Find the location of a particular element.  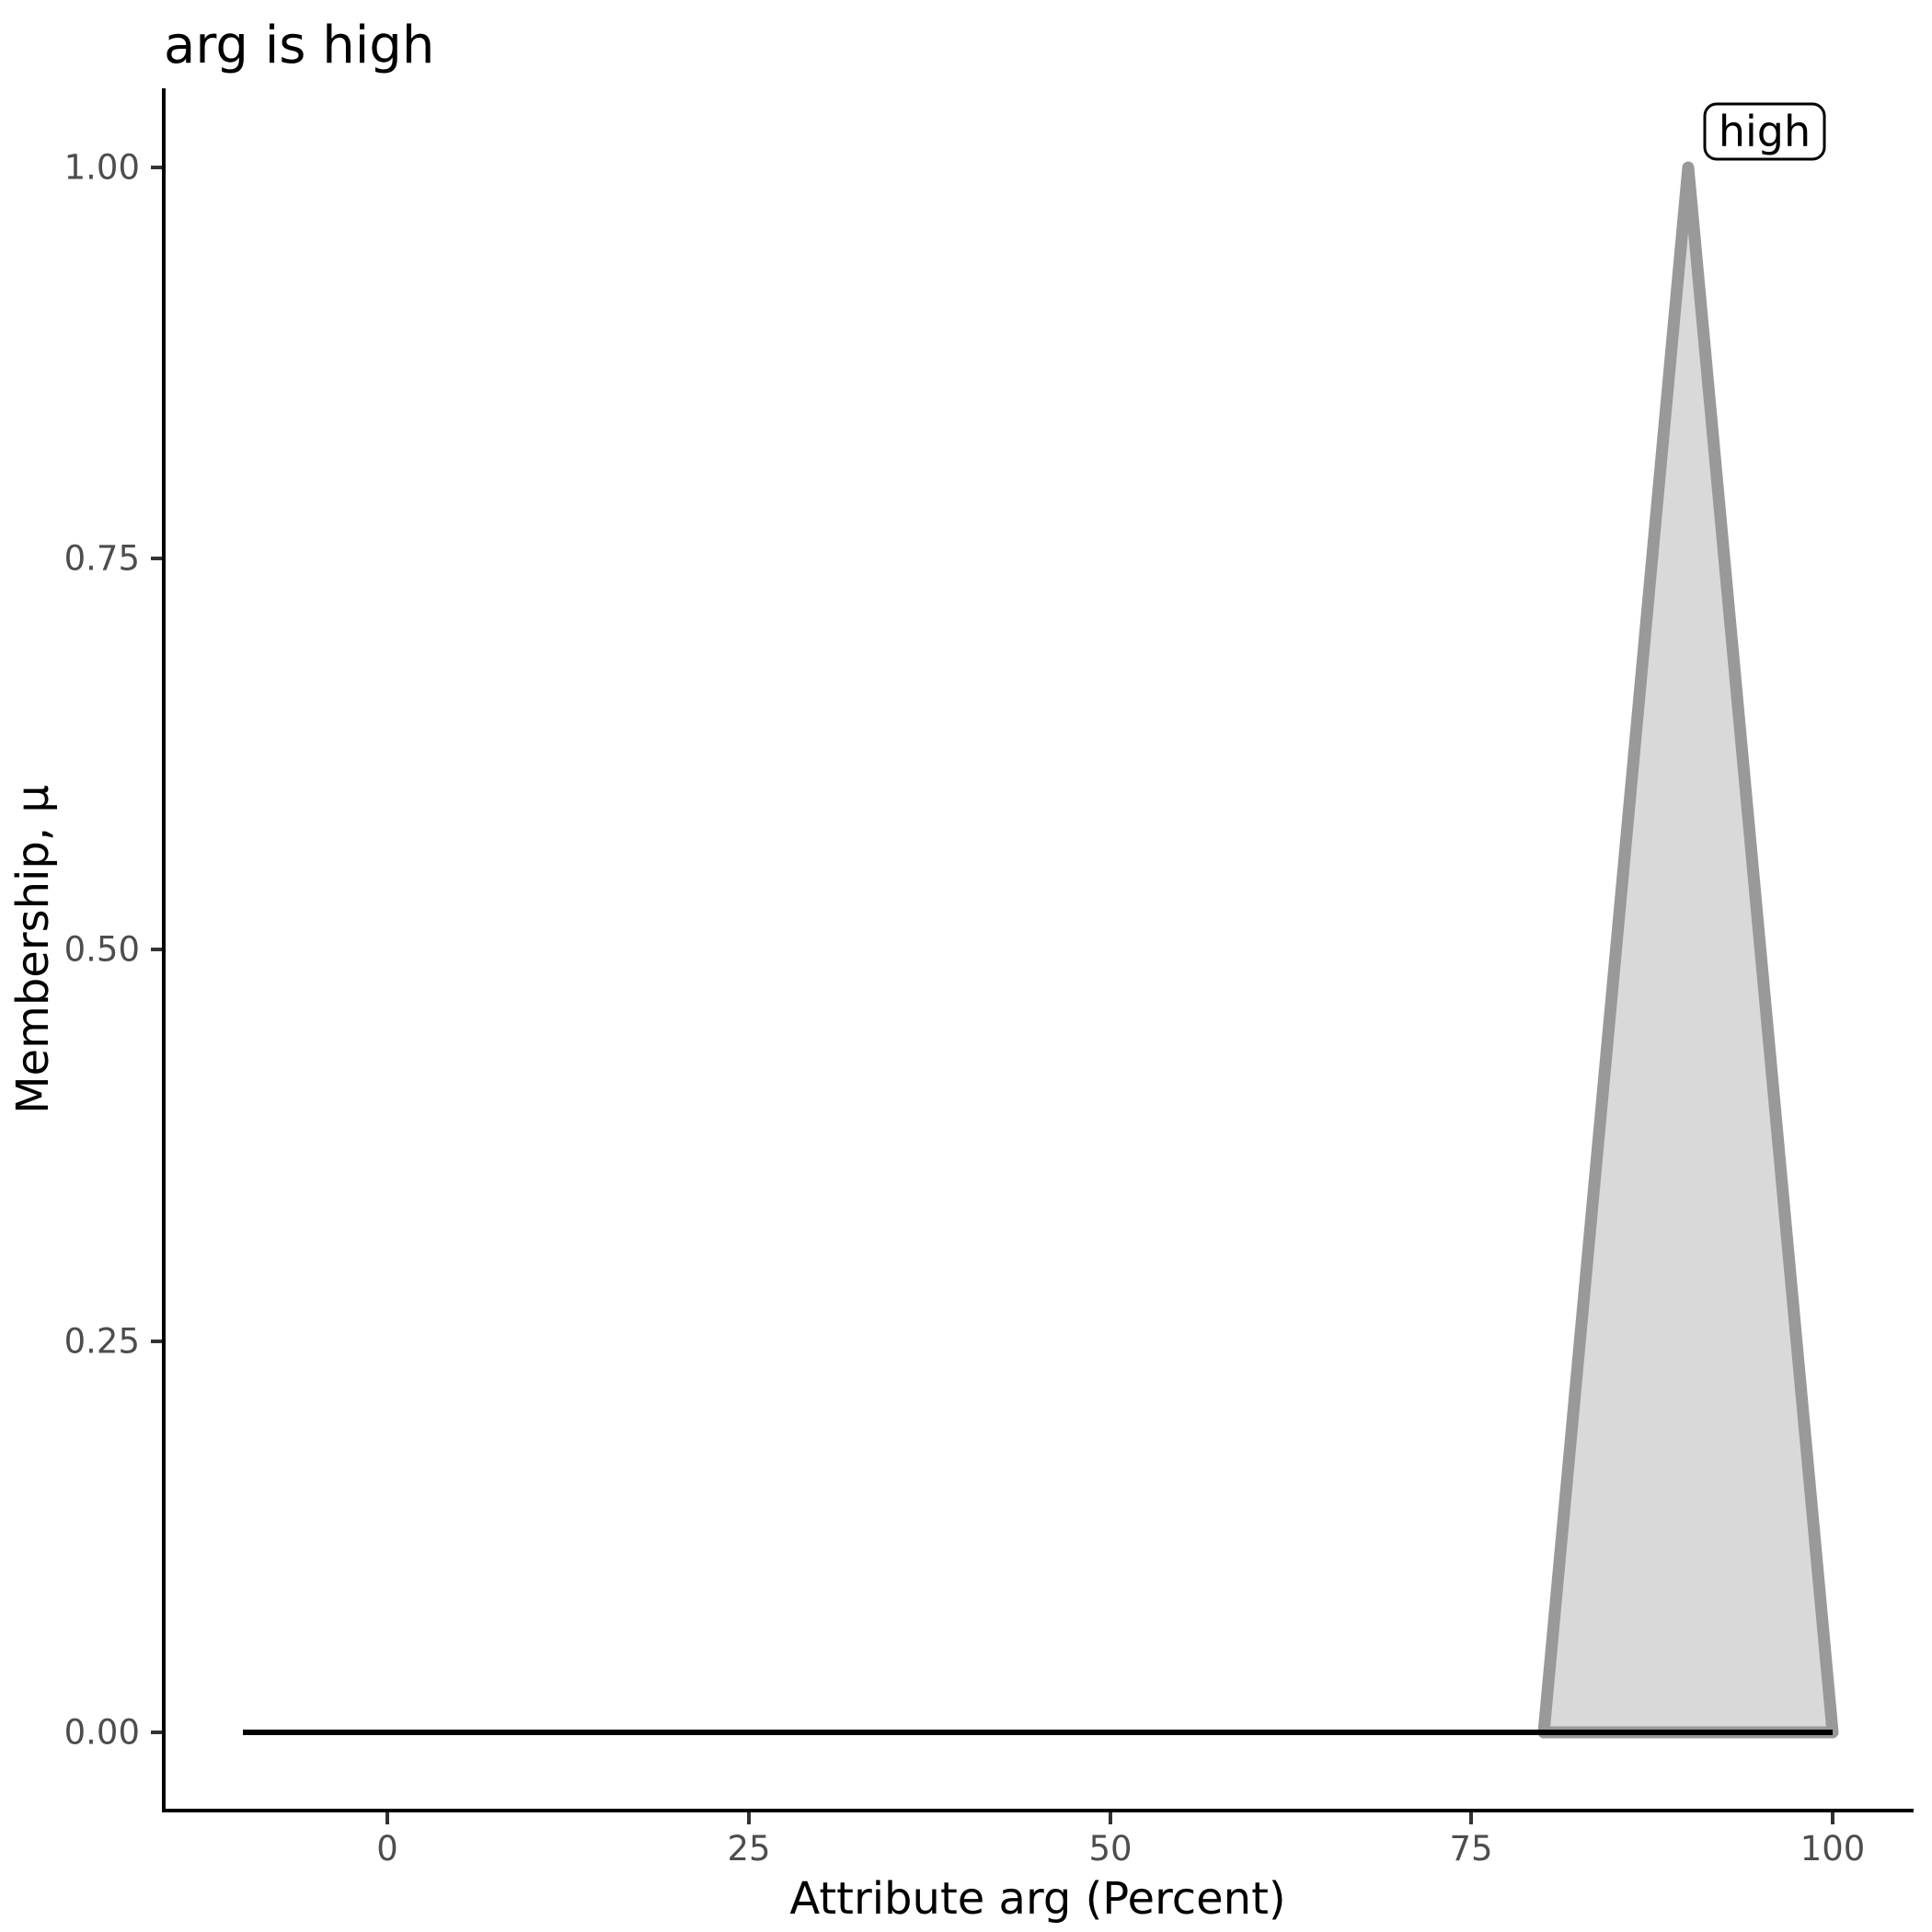

y-tick-label: 1.00 is located at coordinates (102, 168).